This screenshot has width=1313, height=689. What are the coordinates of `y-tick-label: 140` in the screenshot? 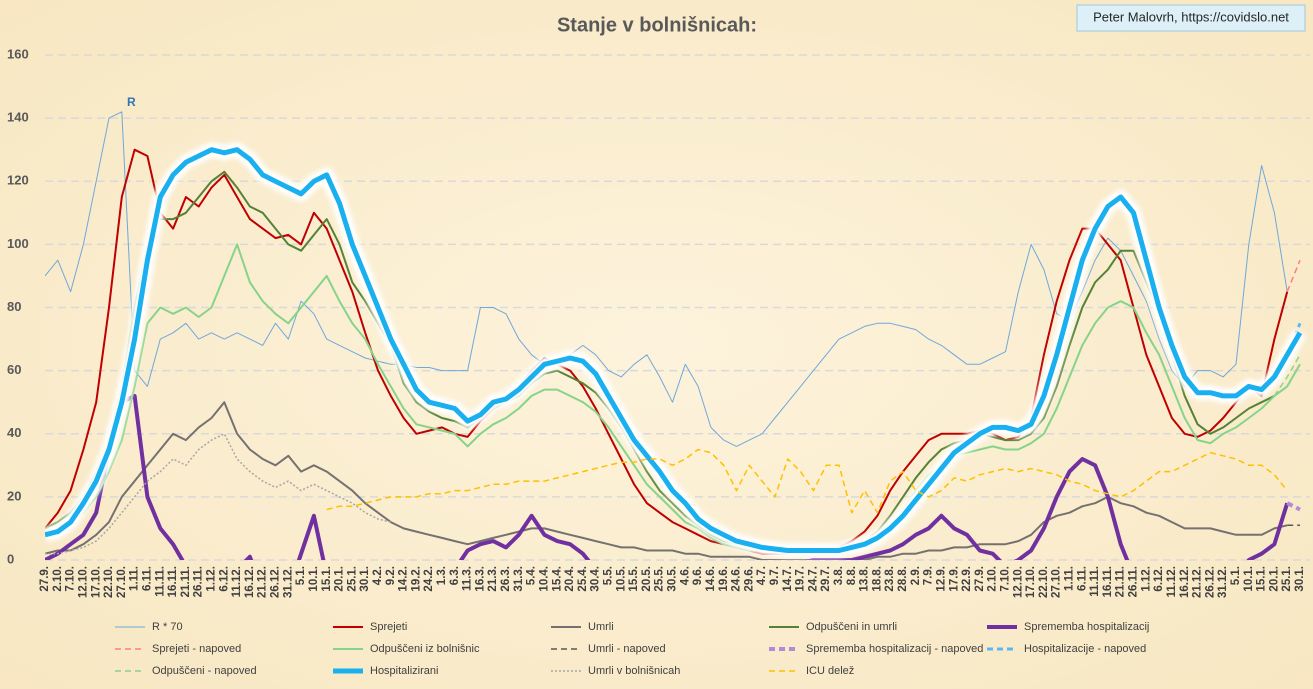 It's located at (18, 117).